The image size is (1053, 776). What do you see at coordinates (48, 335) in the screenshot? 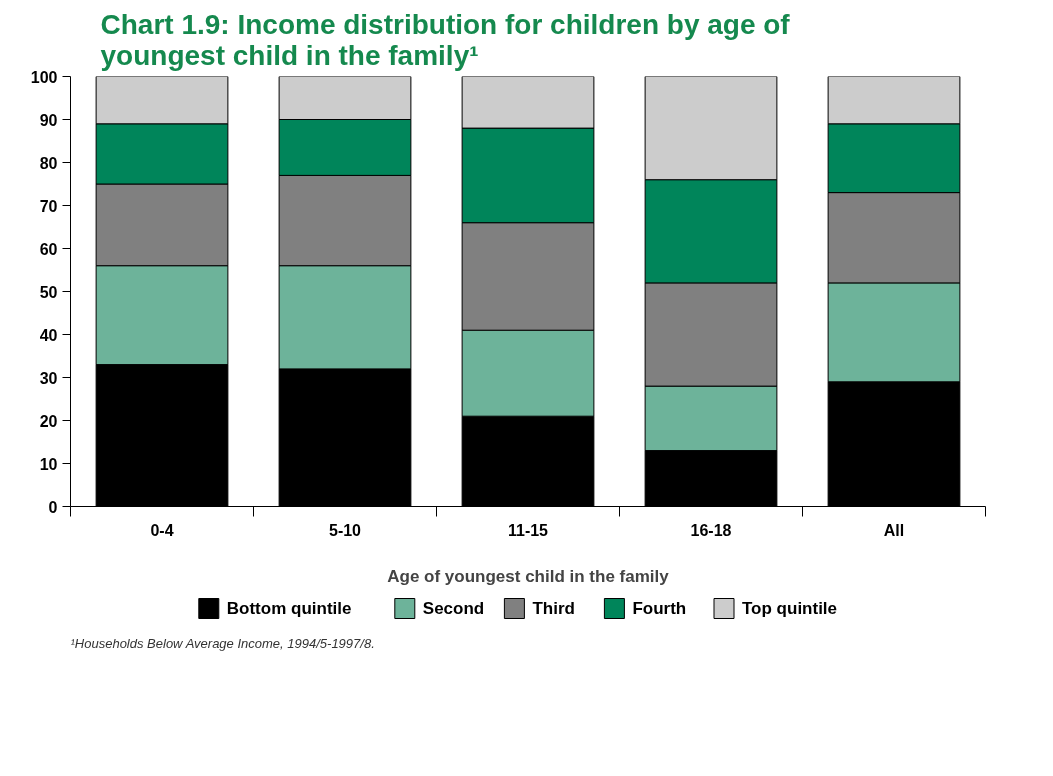
I see `y-tick-label: 40` at bounding box center [48, 335].